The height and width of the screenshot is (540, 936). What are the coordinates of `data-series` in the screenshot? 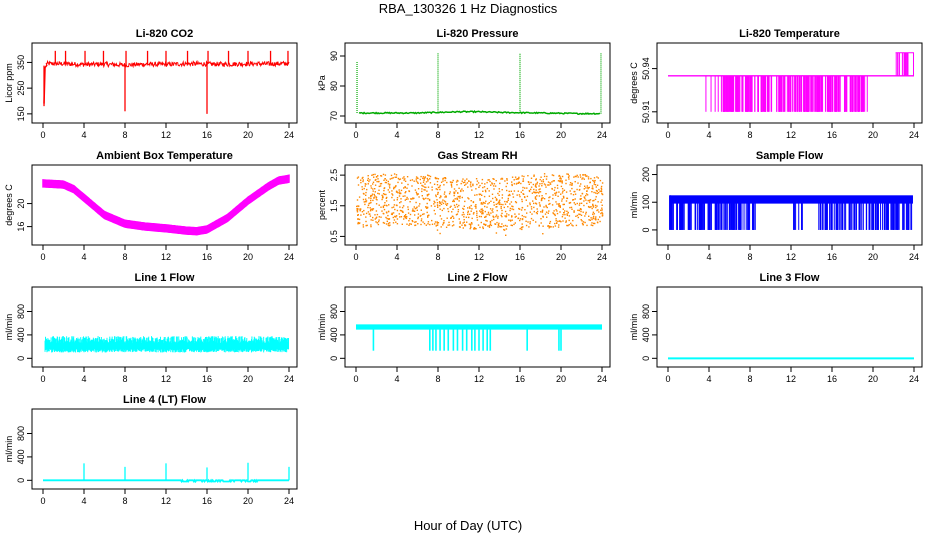 It's located at (480, 204).